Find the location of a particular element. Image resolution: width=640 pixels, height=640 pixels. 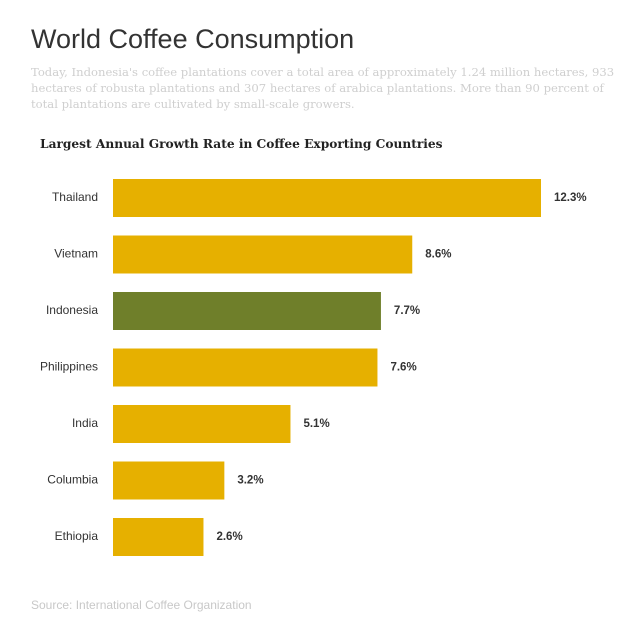

bar-columbia is located at coordinates (169, 480).